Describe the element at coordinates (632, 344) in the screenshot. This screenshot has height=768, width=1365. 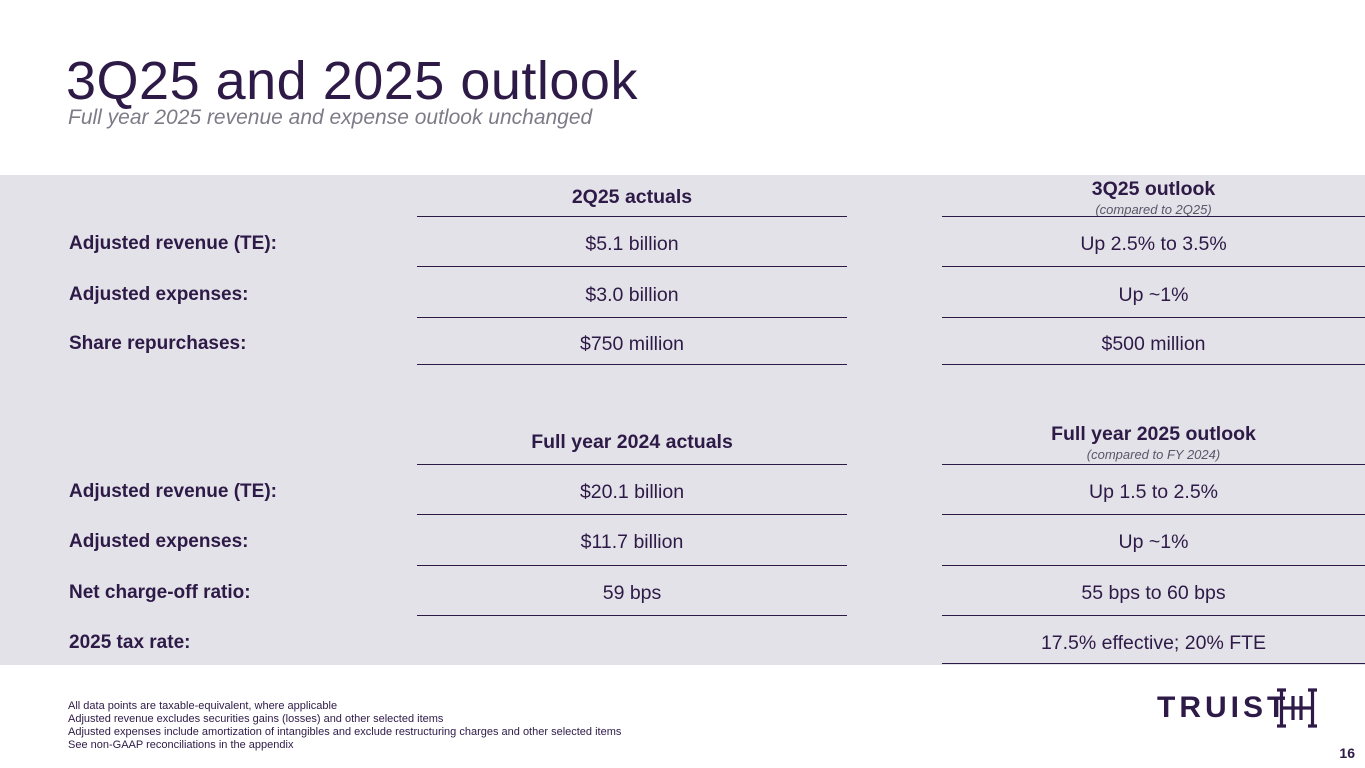
I see `table-cell-actual: $750 million` at that location.